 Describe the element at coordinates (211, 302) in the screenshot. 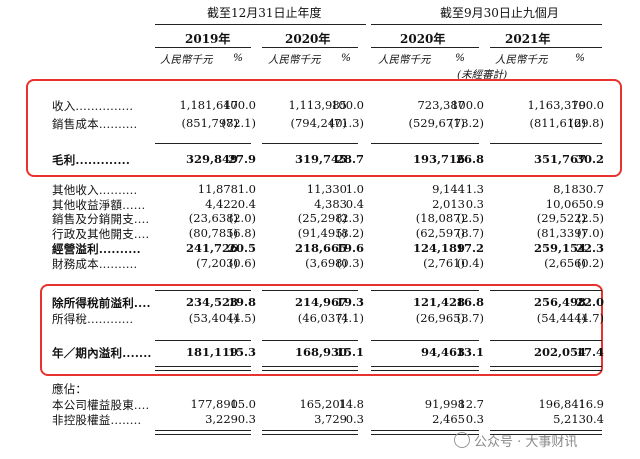

I see `amount-cell: 234,523` at that location.